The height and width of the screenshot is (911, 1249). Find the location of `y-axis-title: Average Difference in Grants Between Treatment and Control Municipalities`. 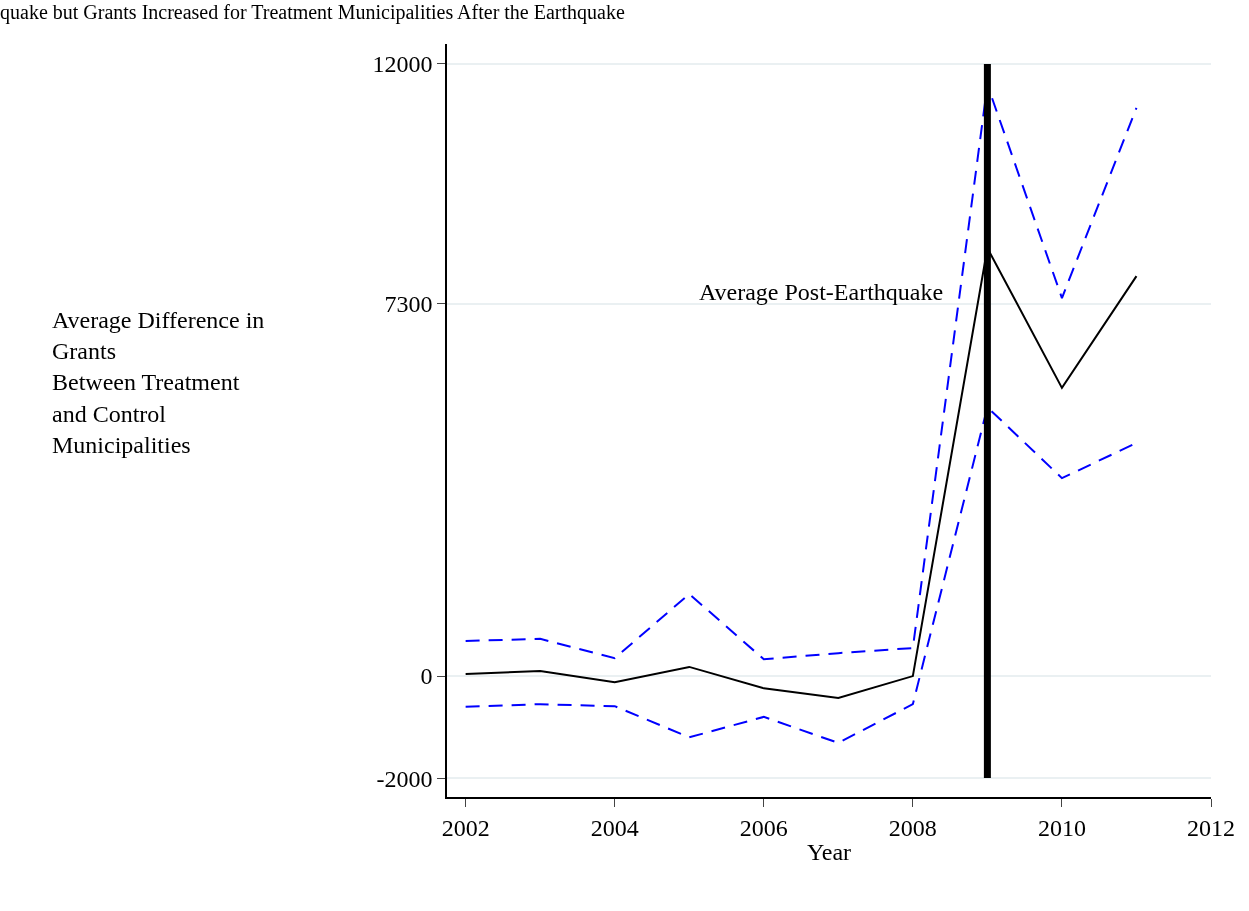

y-axis-title: Average Difference in Grants Between Treatment and Control Municipalities is located at coordinates (158, 382).